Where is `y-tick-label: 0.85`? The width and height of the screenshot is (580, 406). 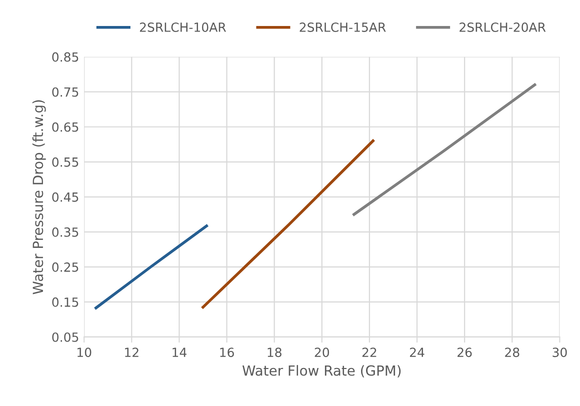
y-tick-label: 0.85 is located at coordinates (65, 57).